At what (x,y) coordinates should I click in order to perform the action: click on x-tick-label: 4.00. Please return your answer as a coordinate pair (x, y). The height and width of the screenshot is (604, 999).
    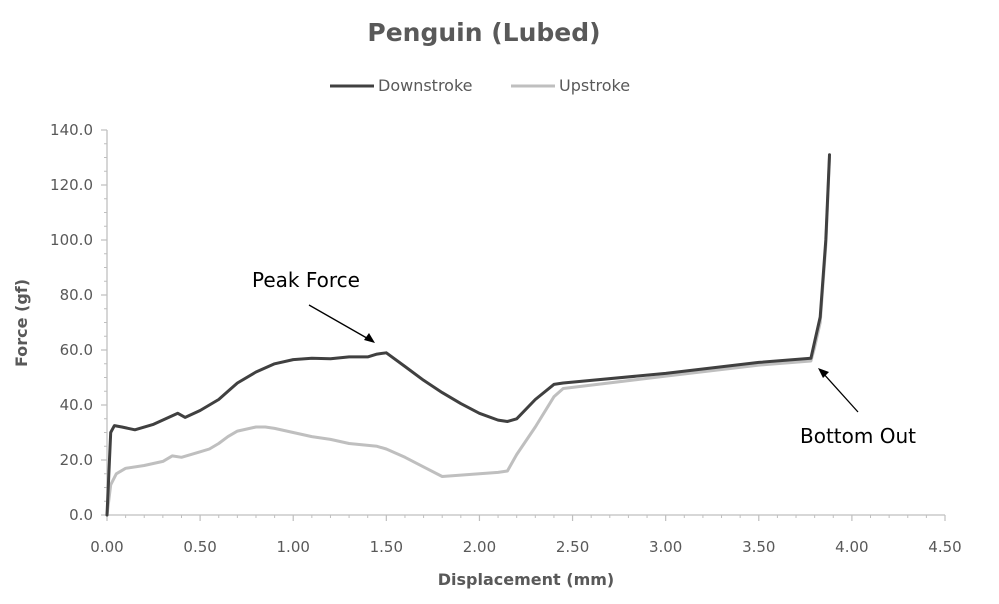
    Looking at the image, I should click on (851, 547).